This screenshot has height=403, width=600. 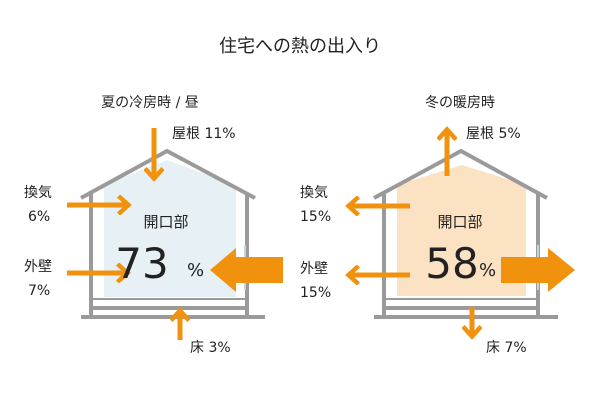 I want to click on winter-heading: 冬の暖房時, so click(x=460, y=103).